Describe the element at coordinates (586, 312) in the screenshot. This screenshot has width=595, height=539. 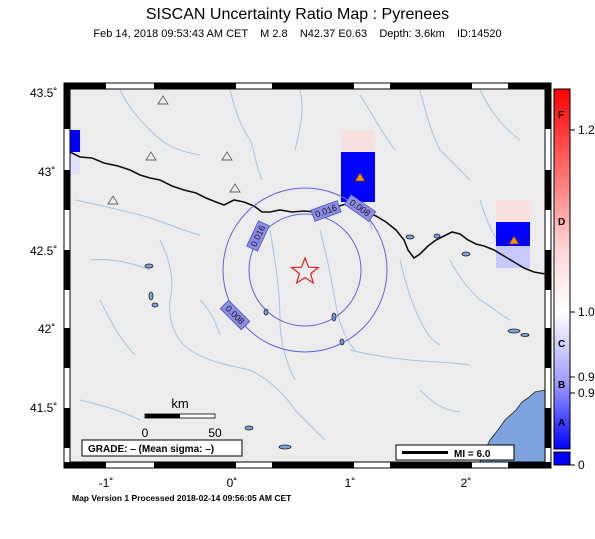
I see `colorbar-tick: 1.0` at that location.